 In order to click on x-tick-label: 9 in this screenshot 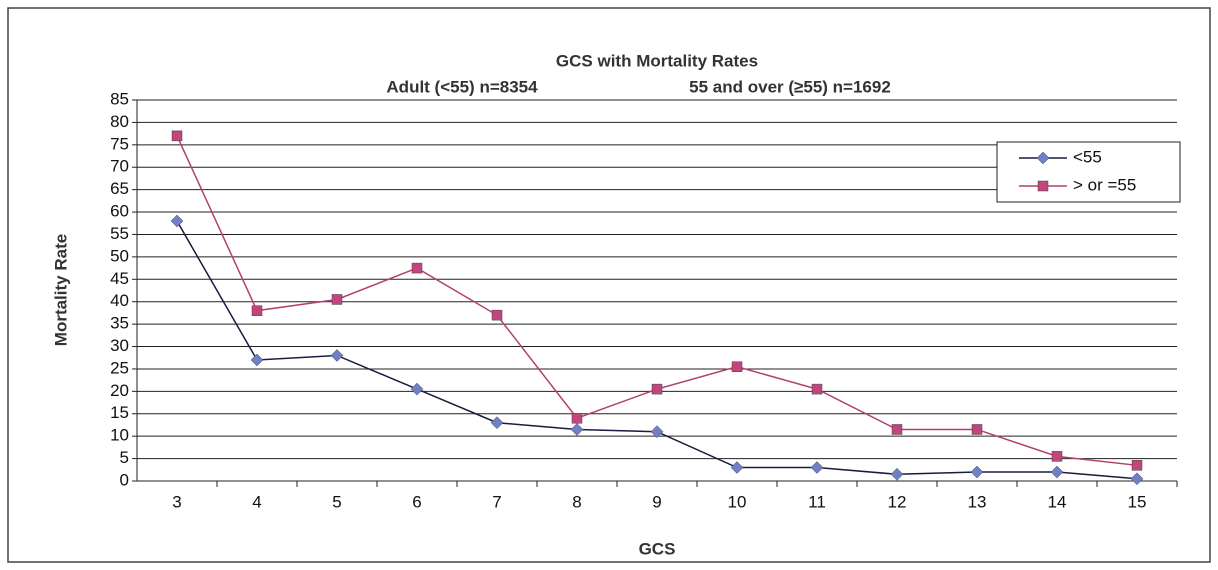, I will do `click(656, 501)`.